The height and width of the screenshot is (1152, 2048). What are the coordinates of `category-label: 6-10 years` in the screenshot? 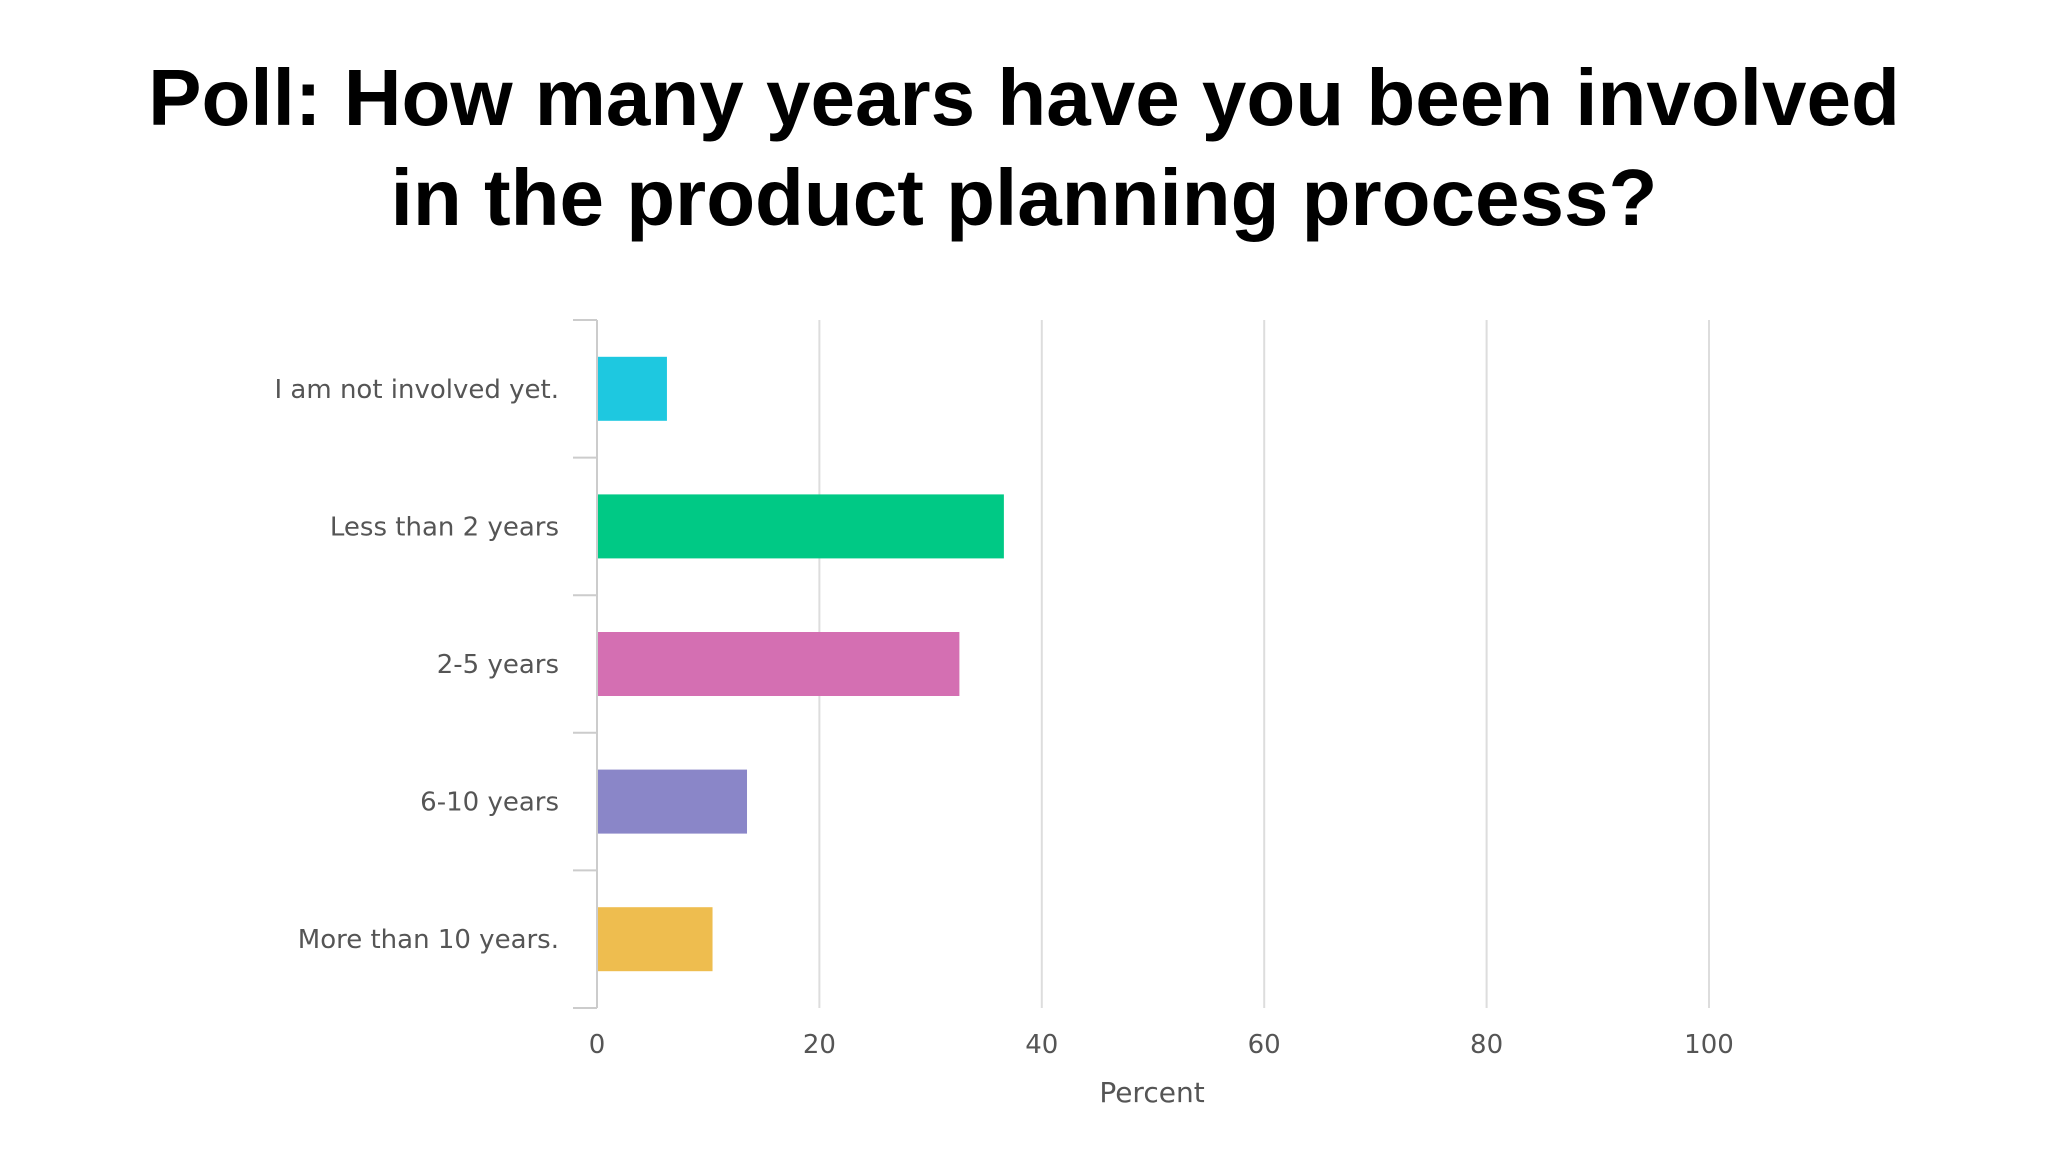 It's located at (489, 803).